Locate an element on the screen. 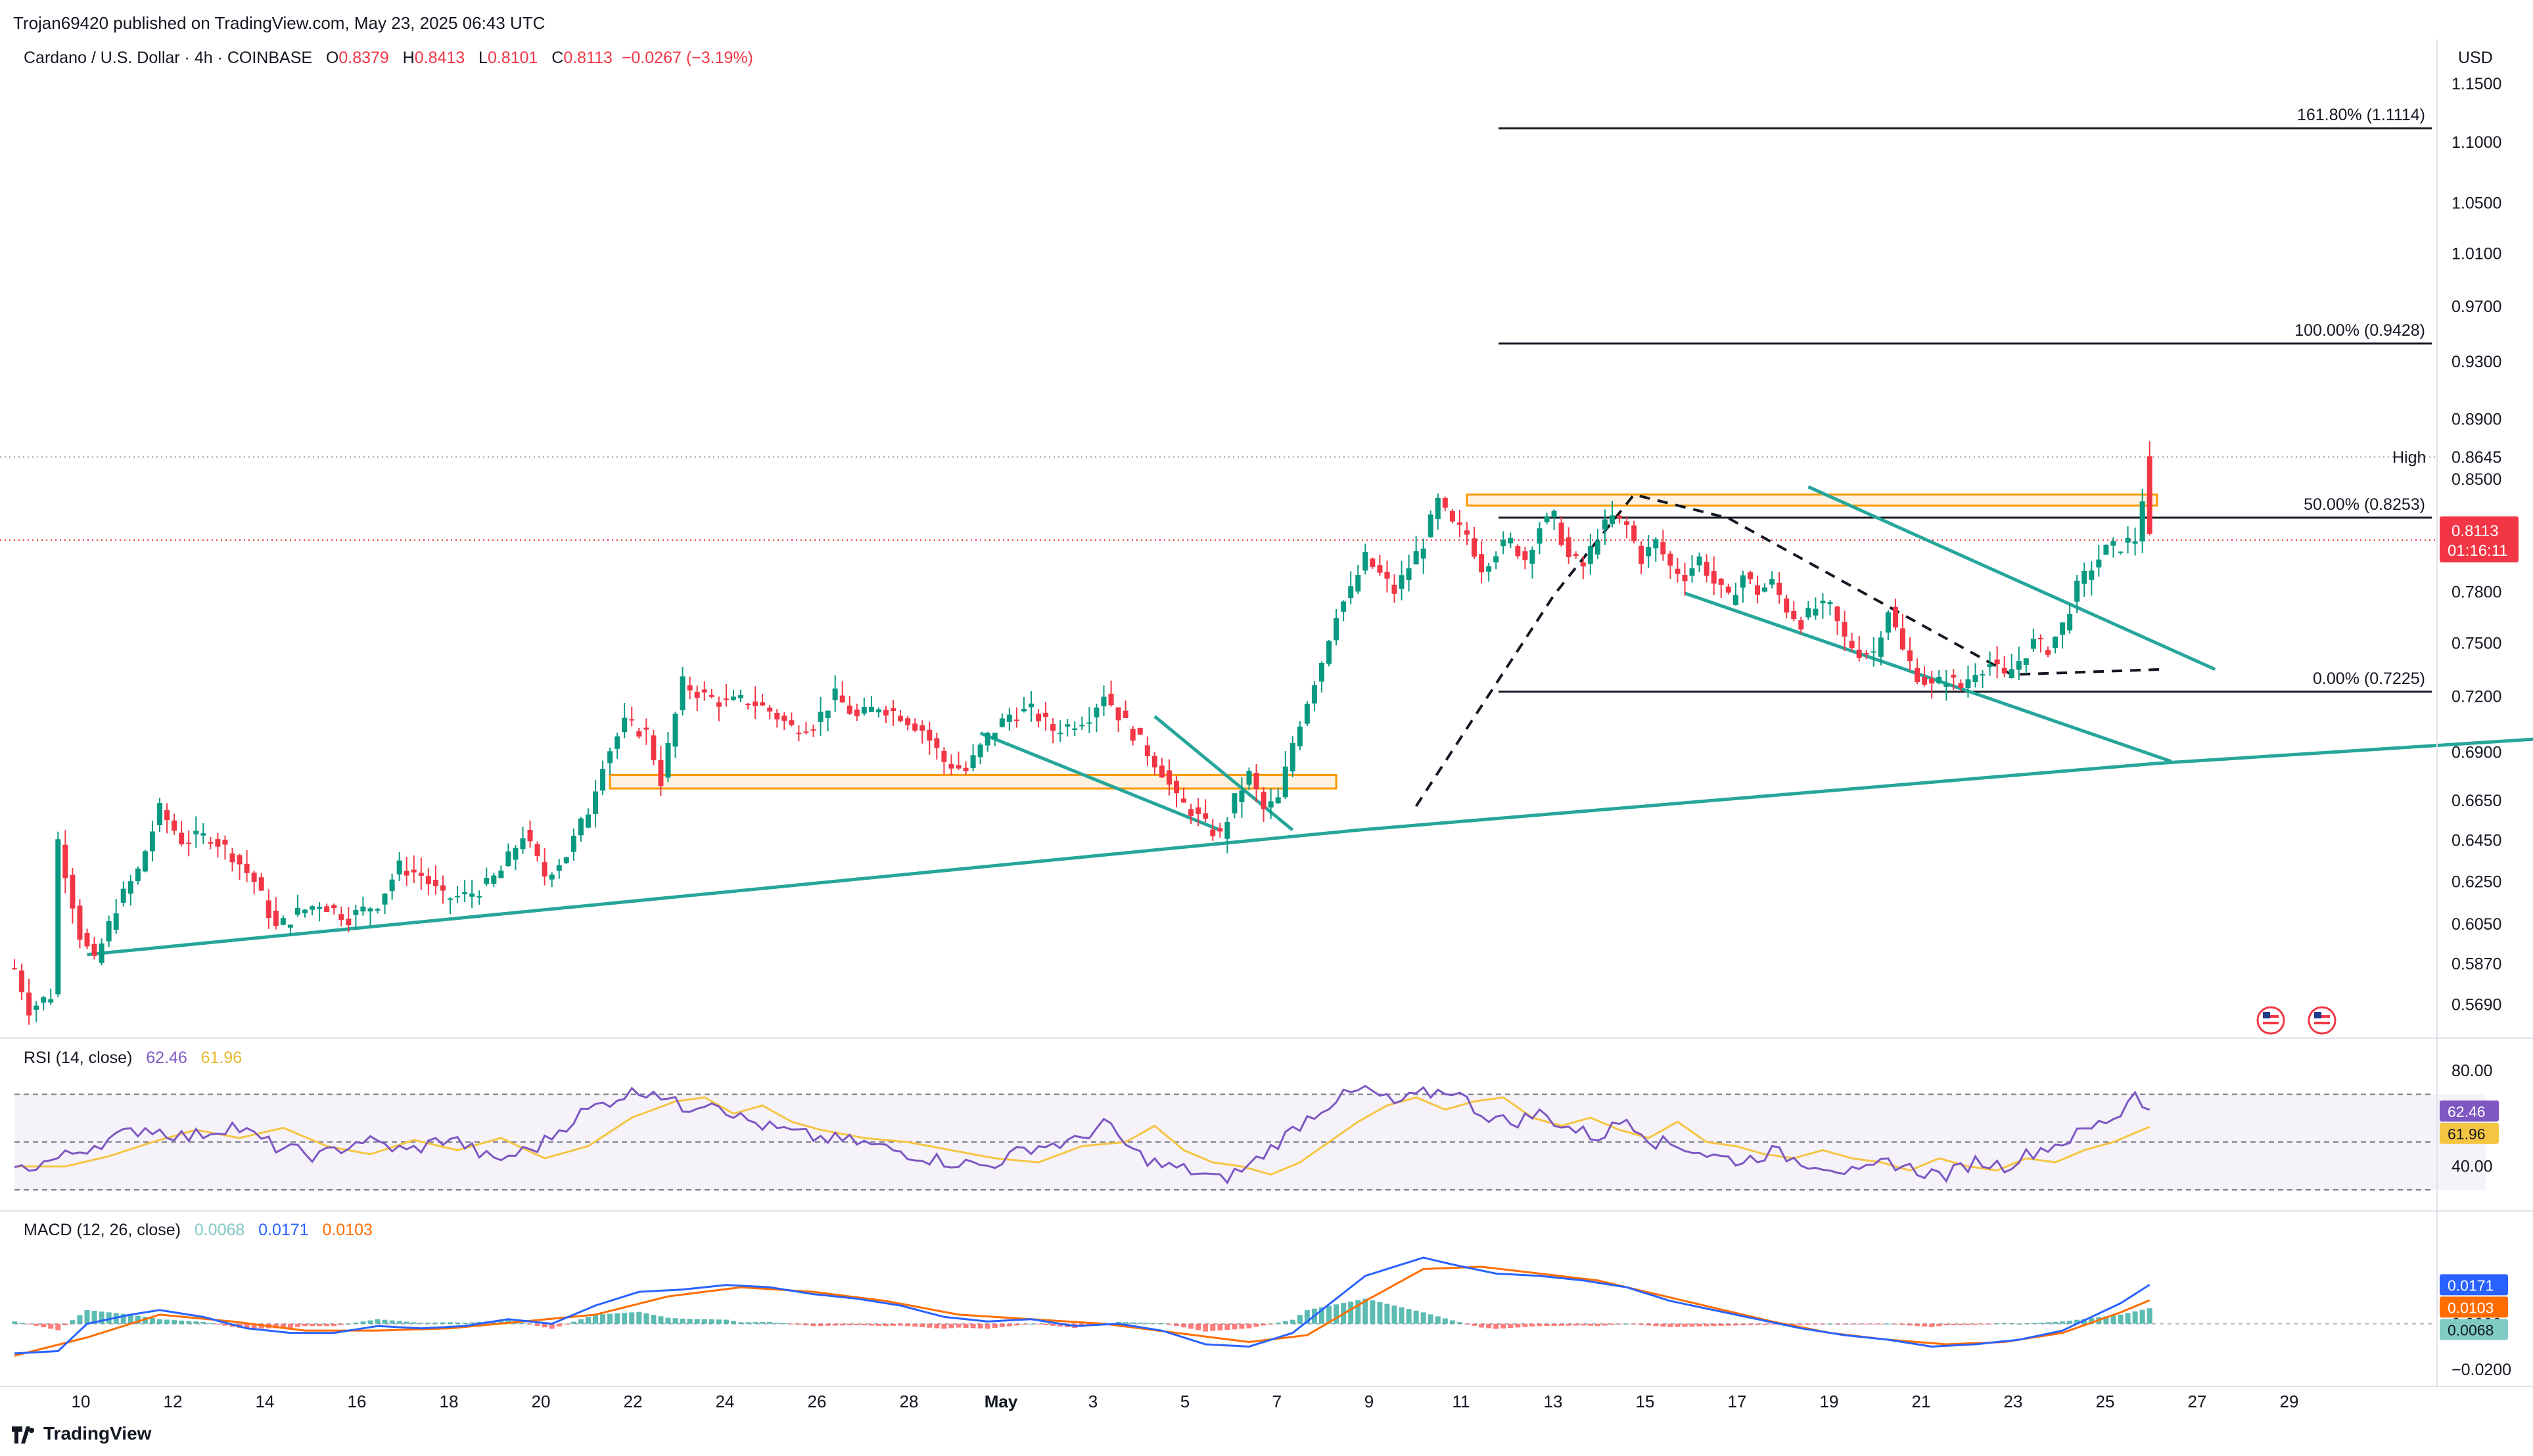 This screenshot has height=1456, width=2533. flag-stripe is located at coordinates (2322, 1016).